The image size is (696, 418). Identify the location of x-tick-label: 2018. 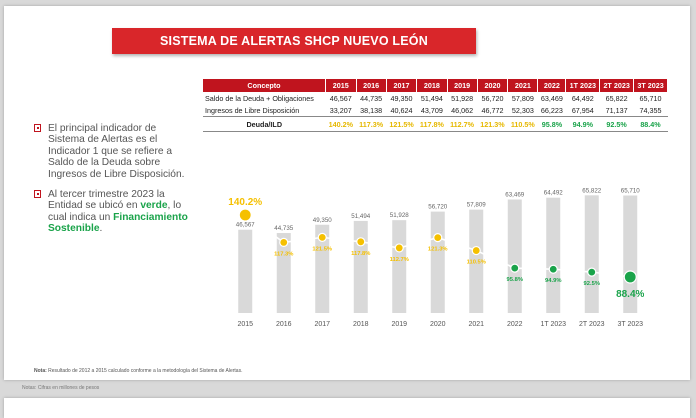
(361, 324).